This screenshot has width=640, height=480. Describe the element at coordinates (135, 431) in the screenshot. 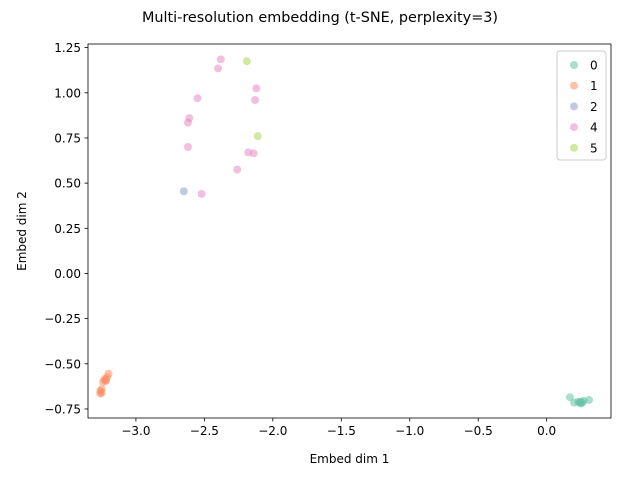

I see `x-tick-label: −3.0` at that location.